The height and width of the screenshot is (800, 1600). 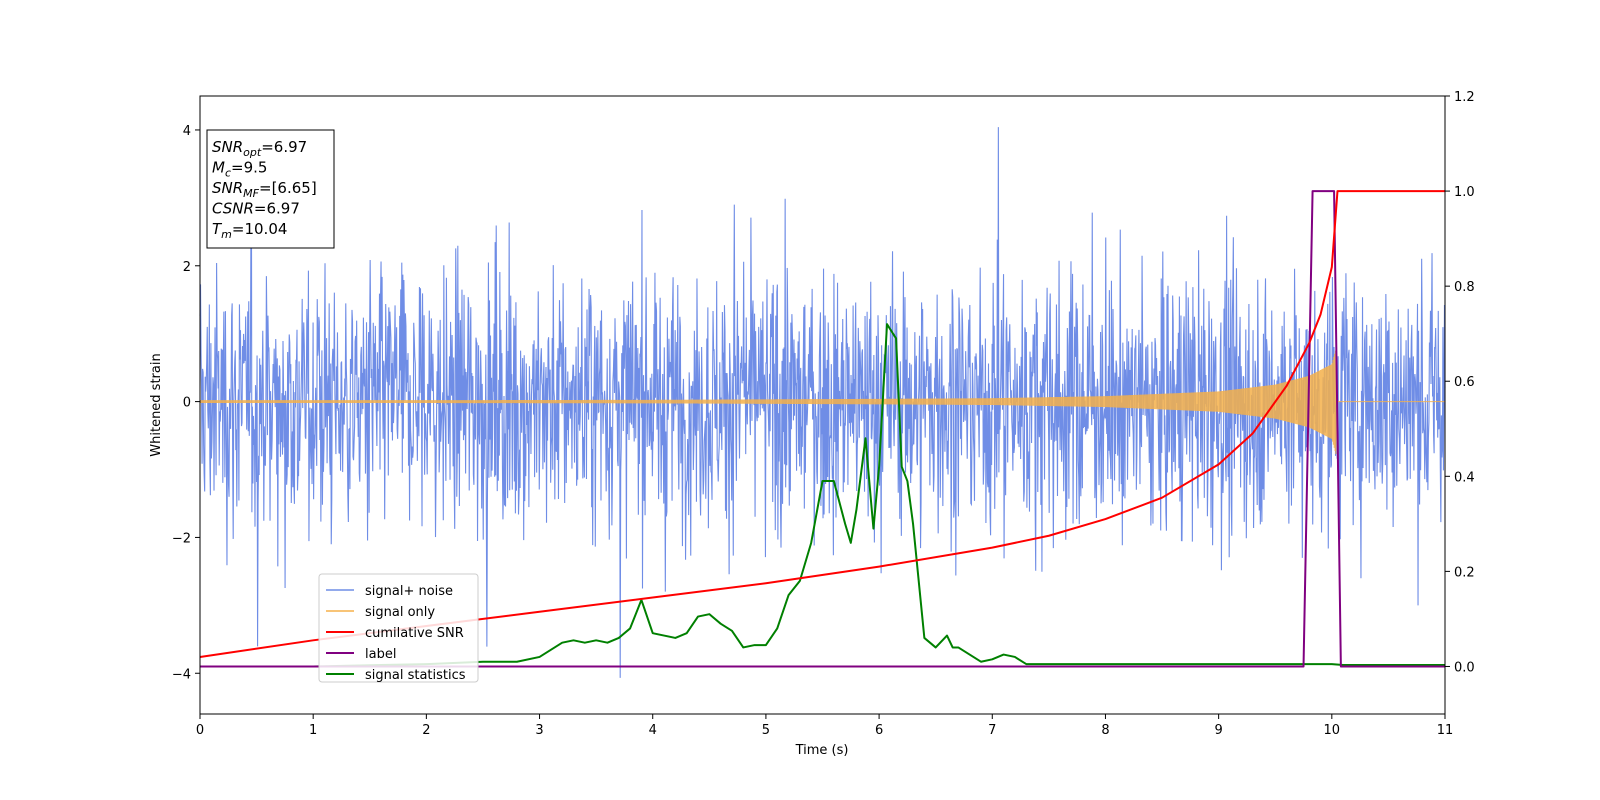 I want to click on y-tick-label: 4, so click(x=187, y=131).